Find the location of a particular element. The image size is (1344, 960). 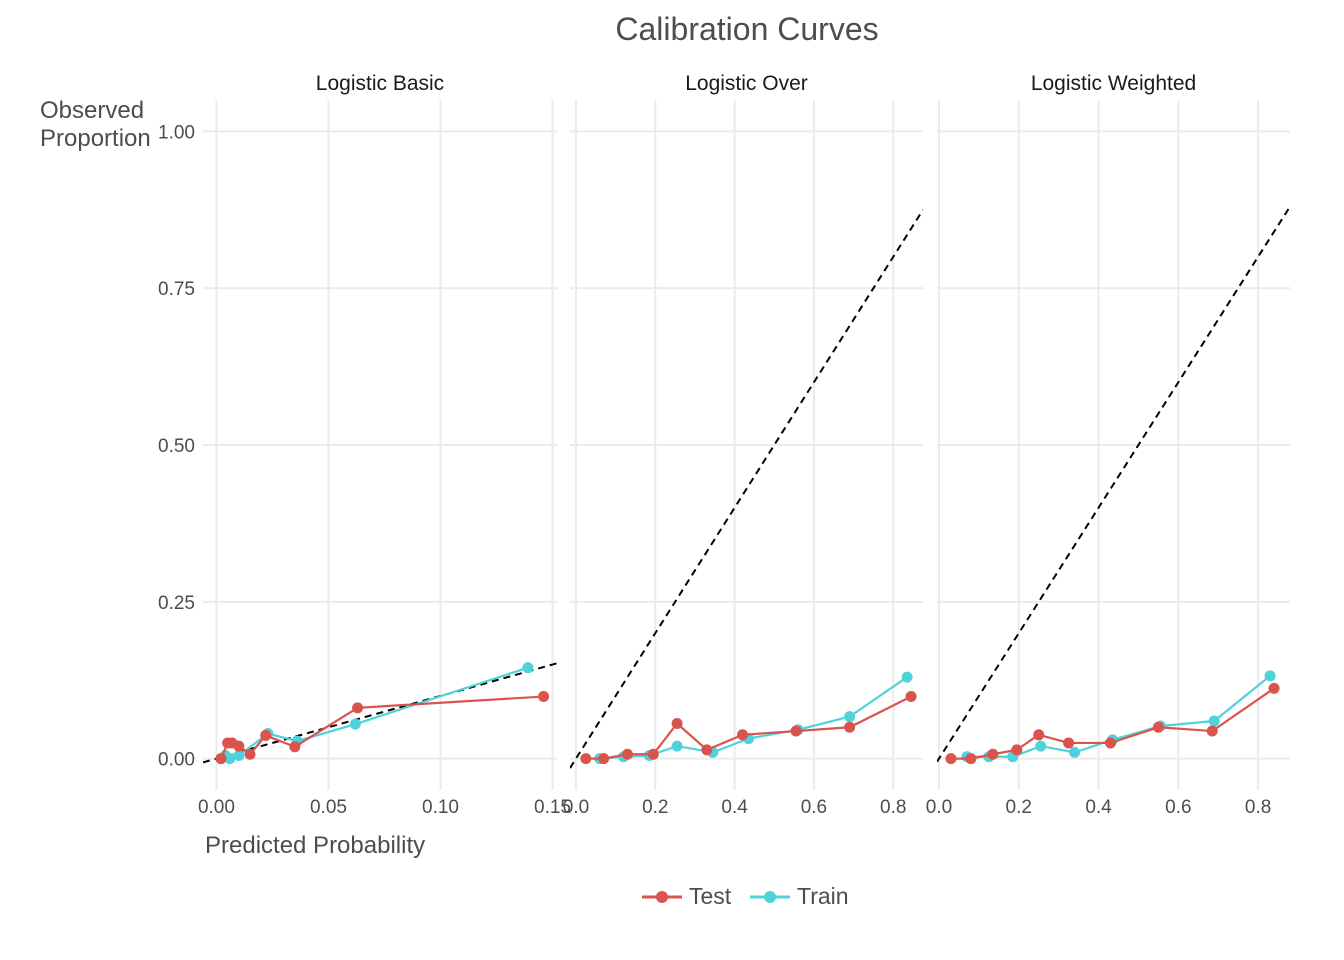

legend-label: Train is located at coordinates (823, 896).